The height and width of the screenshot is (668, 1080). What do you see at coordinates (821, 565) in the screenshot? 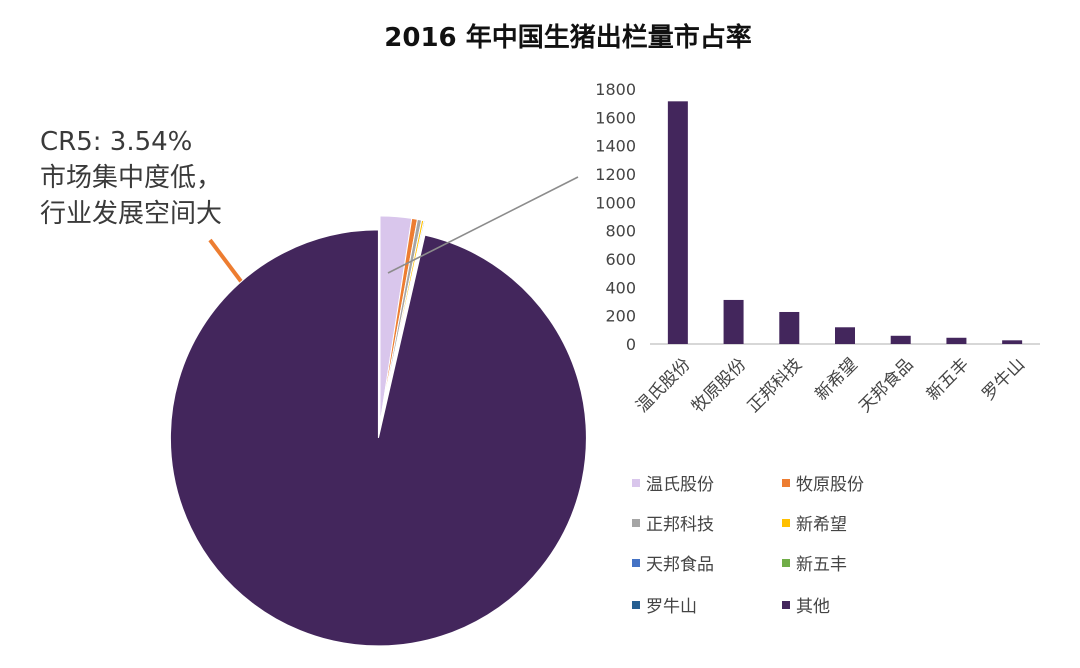
I see `legend-label: 新五丰` at bounding box center [821, 565].